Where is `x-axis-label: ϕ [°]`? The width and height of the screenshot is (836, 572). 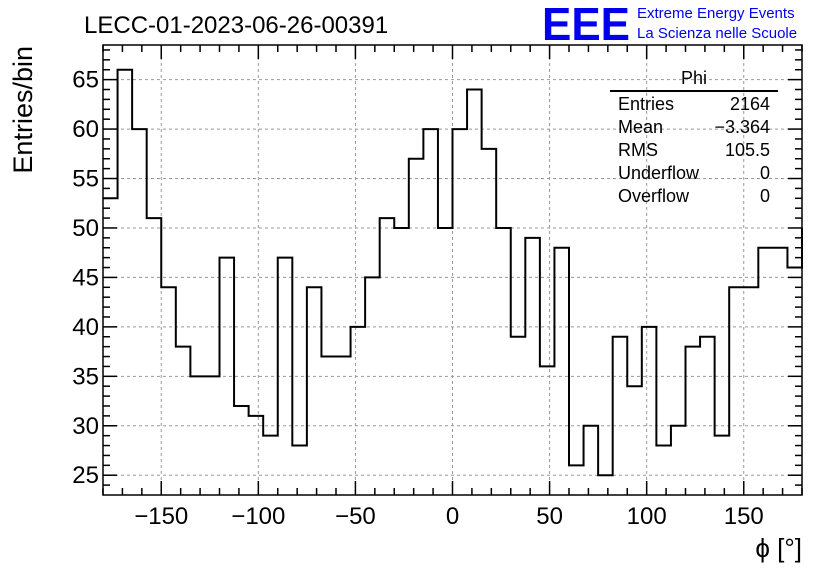
x-axis-label: ϕ [°] is located at coordinates (778, 548).